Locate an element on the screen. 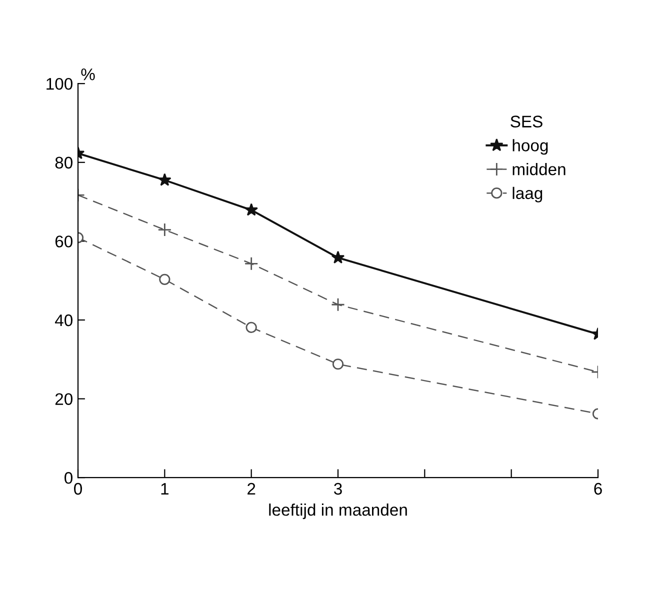  y-tick-label: 0 is located at coordinates (68, 478).